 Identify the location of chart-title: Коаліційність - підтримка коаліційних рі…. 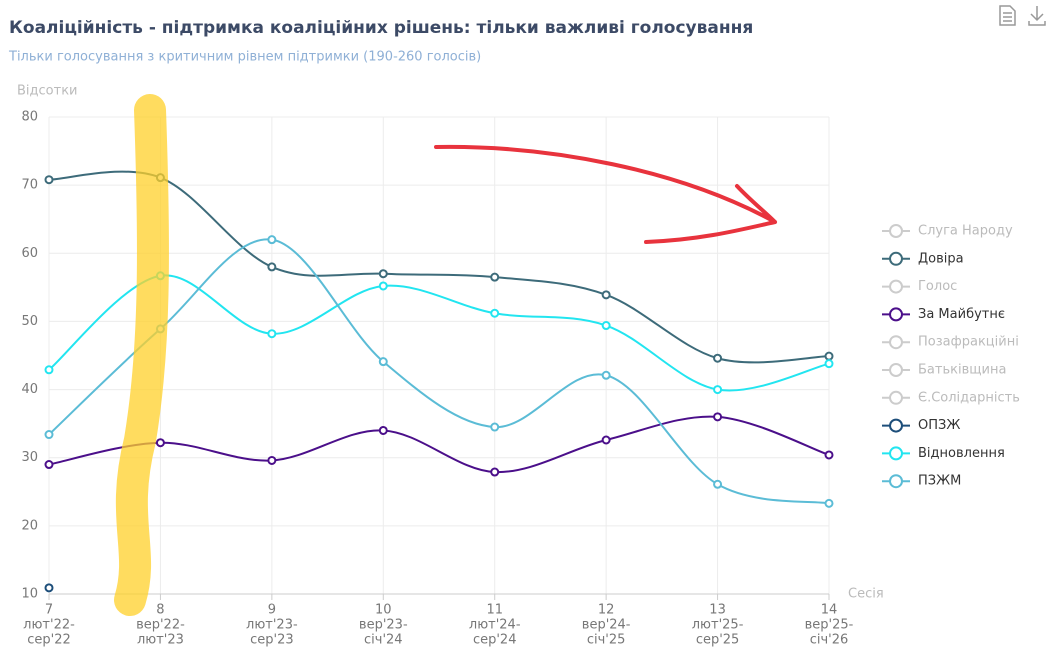
(381, 28).